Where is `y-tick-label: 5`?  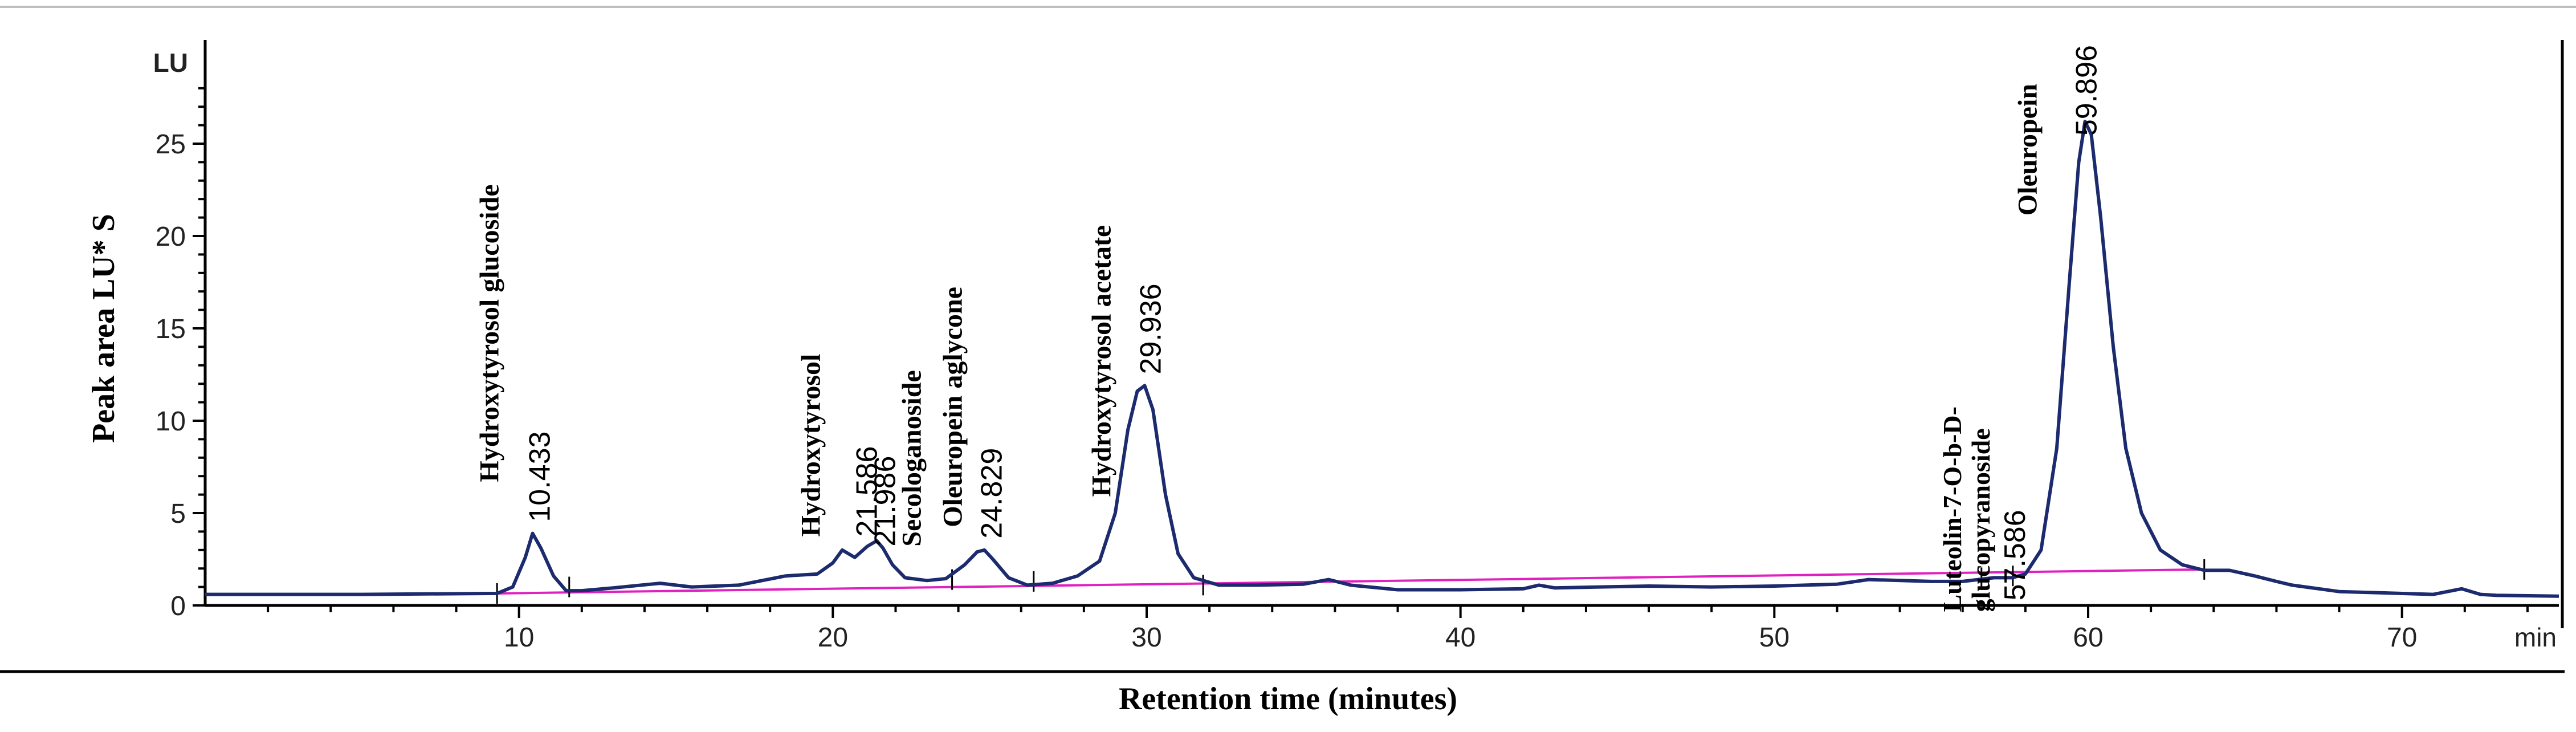 y-tick-label: 5 is located at coordinates (178, 514).